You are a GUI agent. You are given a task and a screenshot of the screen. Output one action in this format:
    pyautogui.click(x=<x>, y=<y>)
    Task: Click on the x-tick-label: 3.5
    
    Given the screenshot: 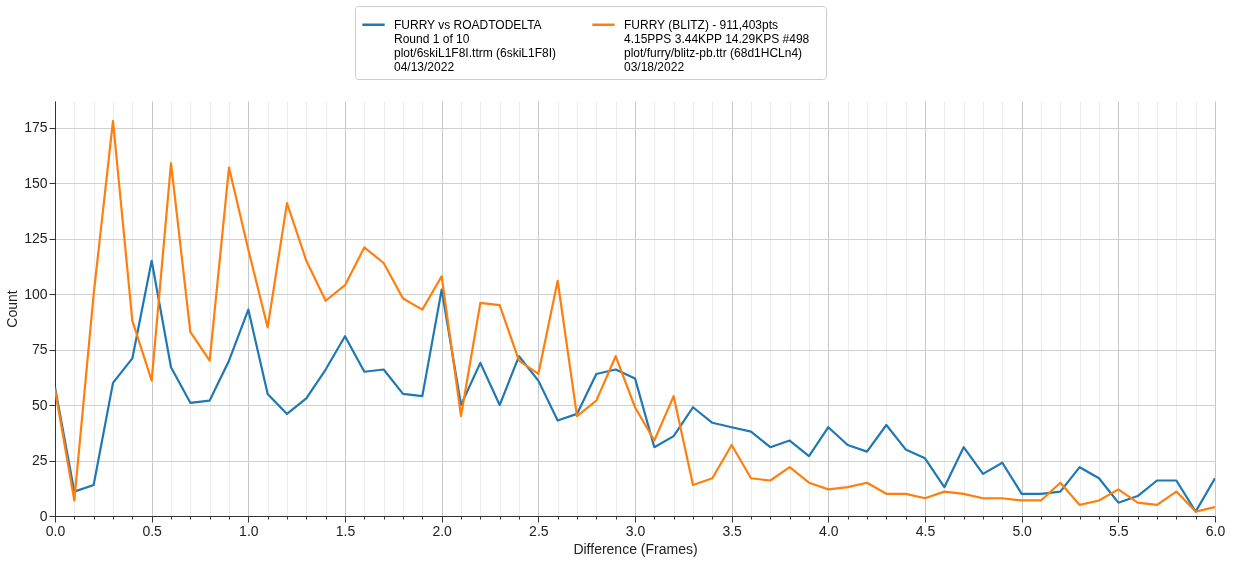 What is the action you would take?
    pyautogui.click(x=732, y=530)
    